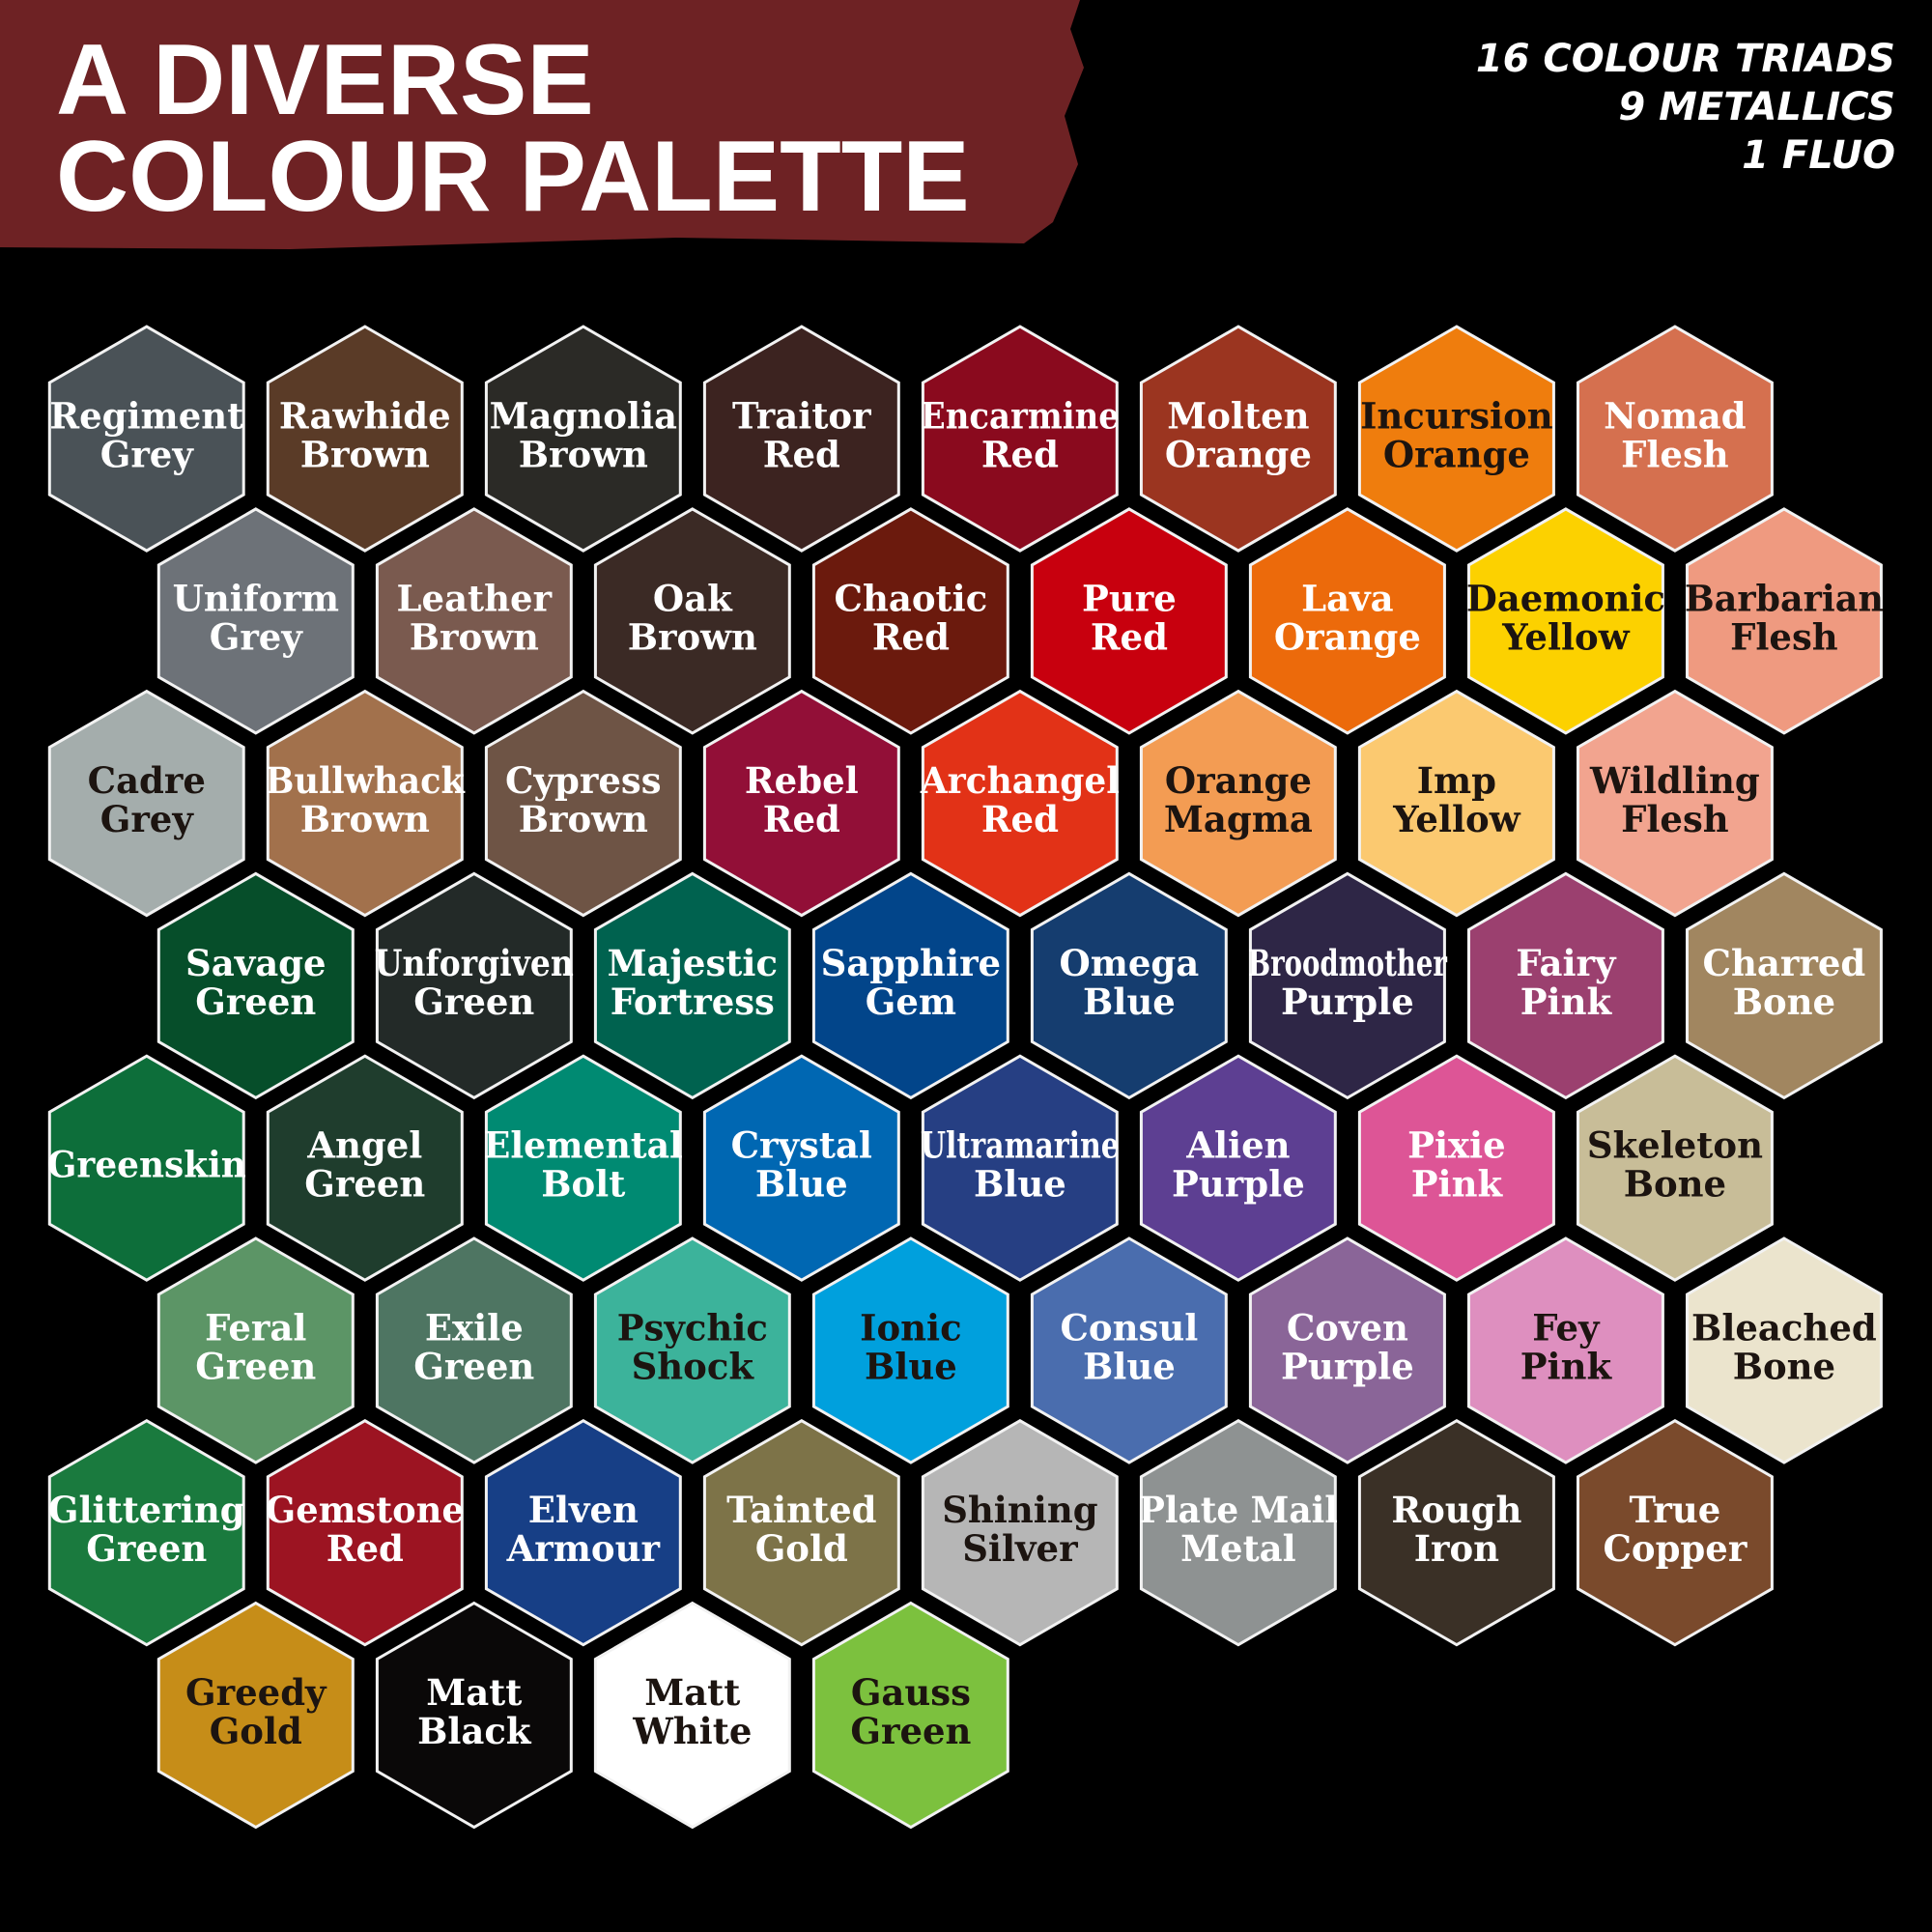 This screenshot has height=1932, width=1932. I want to click on hex-label: Magnolia, so click(583, 416).